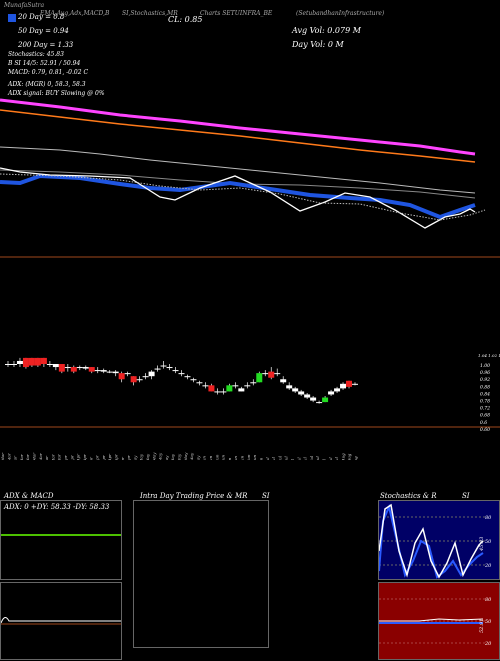 The image size is (500, 661). Describe the element at coordinates (488, 542) in the screenshot. I see `stoch-tick-50: 50` at that location.